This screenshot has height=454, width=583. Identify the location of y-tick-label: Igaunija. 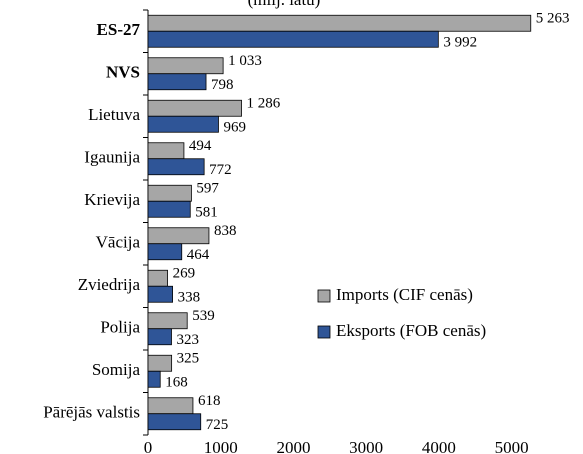
(112, 157).